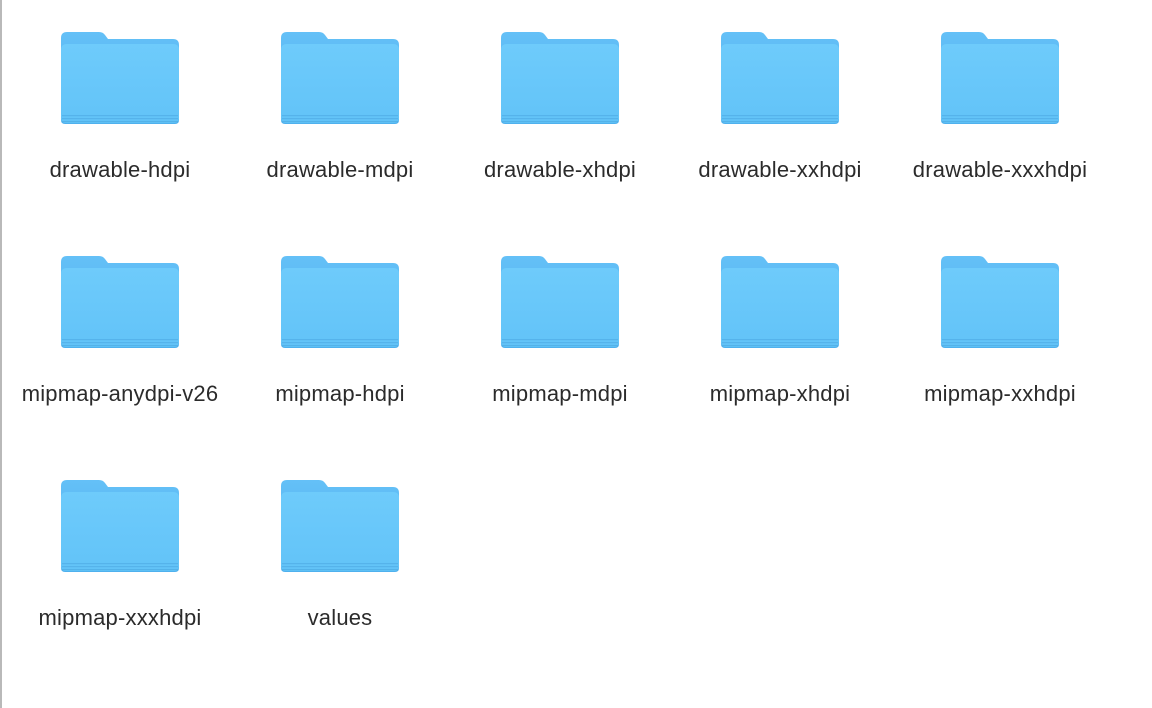  Describe the element at coordinates (120, 617) in the screenshot. I see `folder-label: mipmap-xxxhdpi` at that location.